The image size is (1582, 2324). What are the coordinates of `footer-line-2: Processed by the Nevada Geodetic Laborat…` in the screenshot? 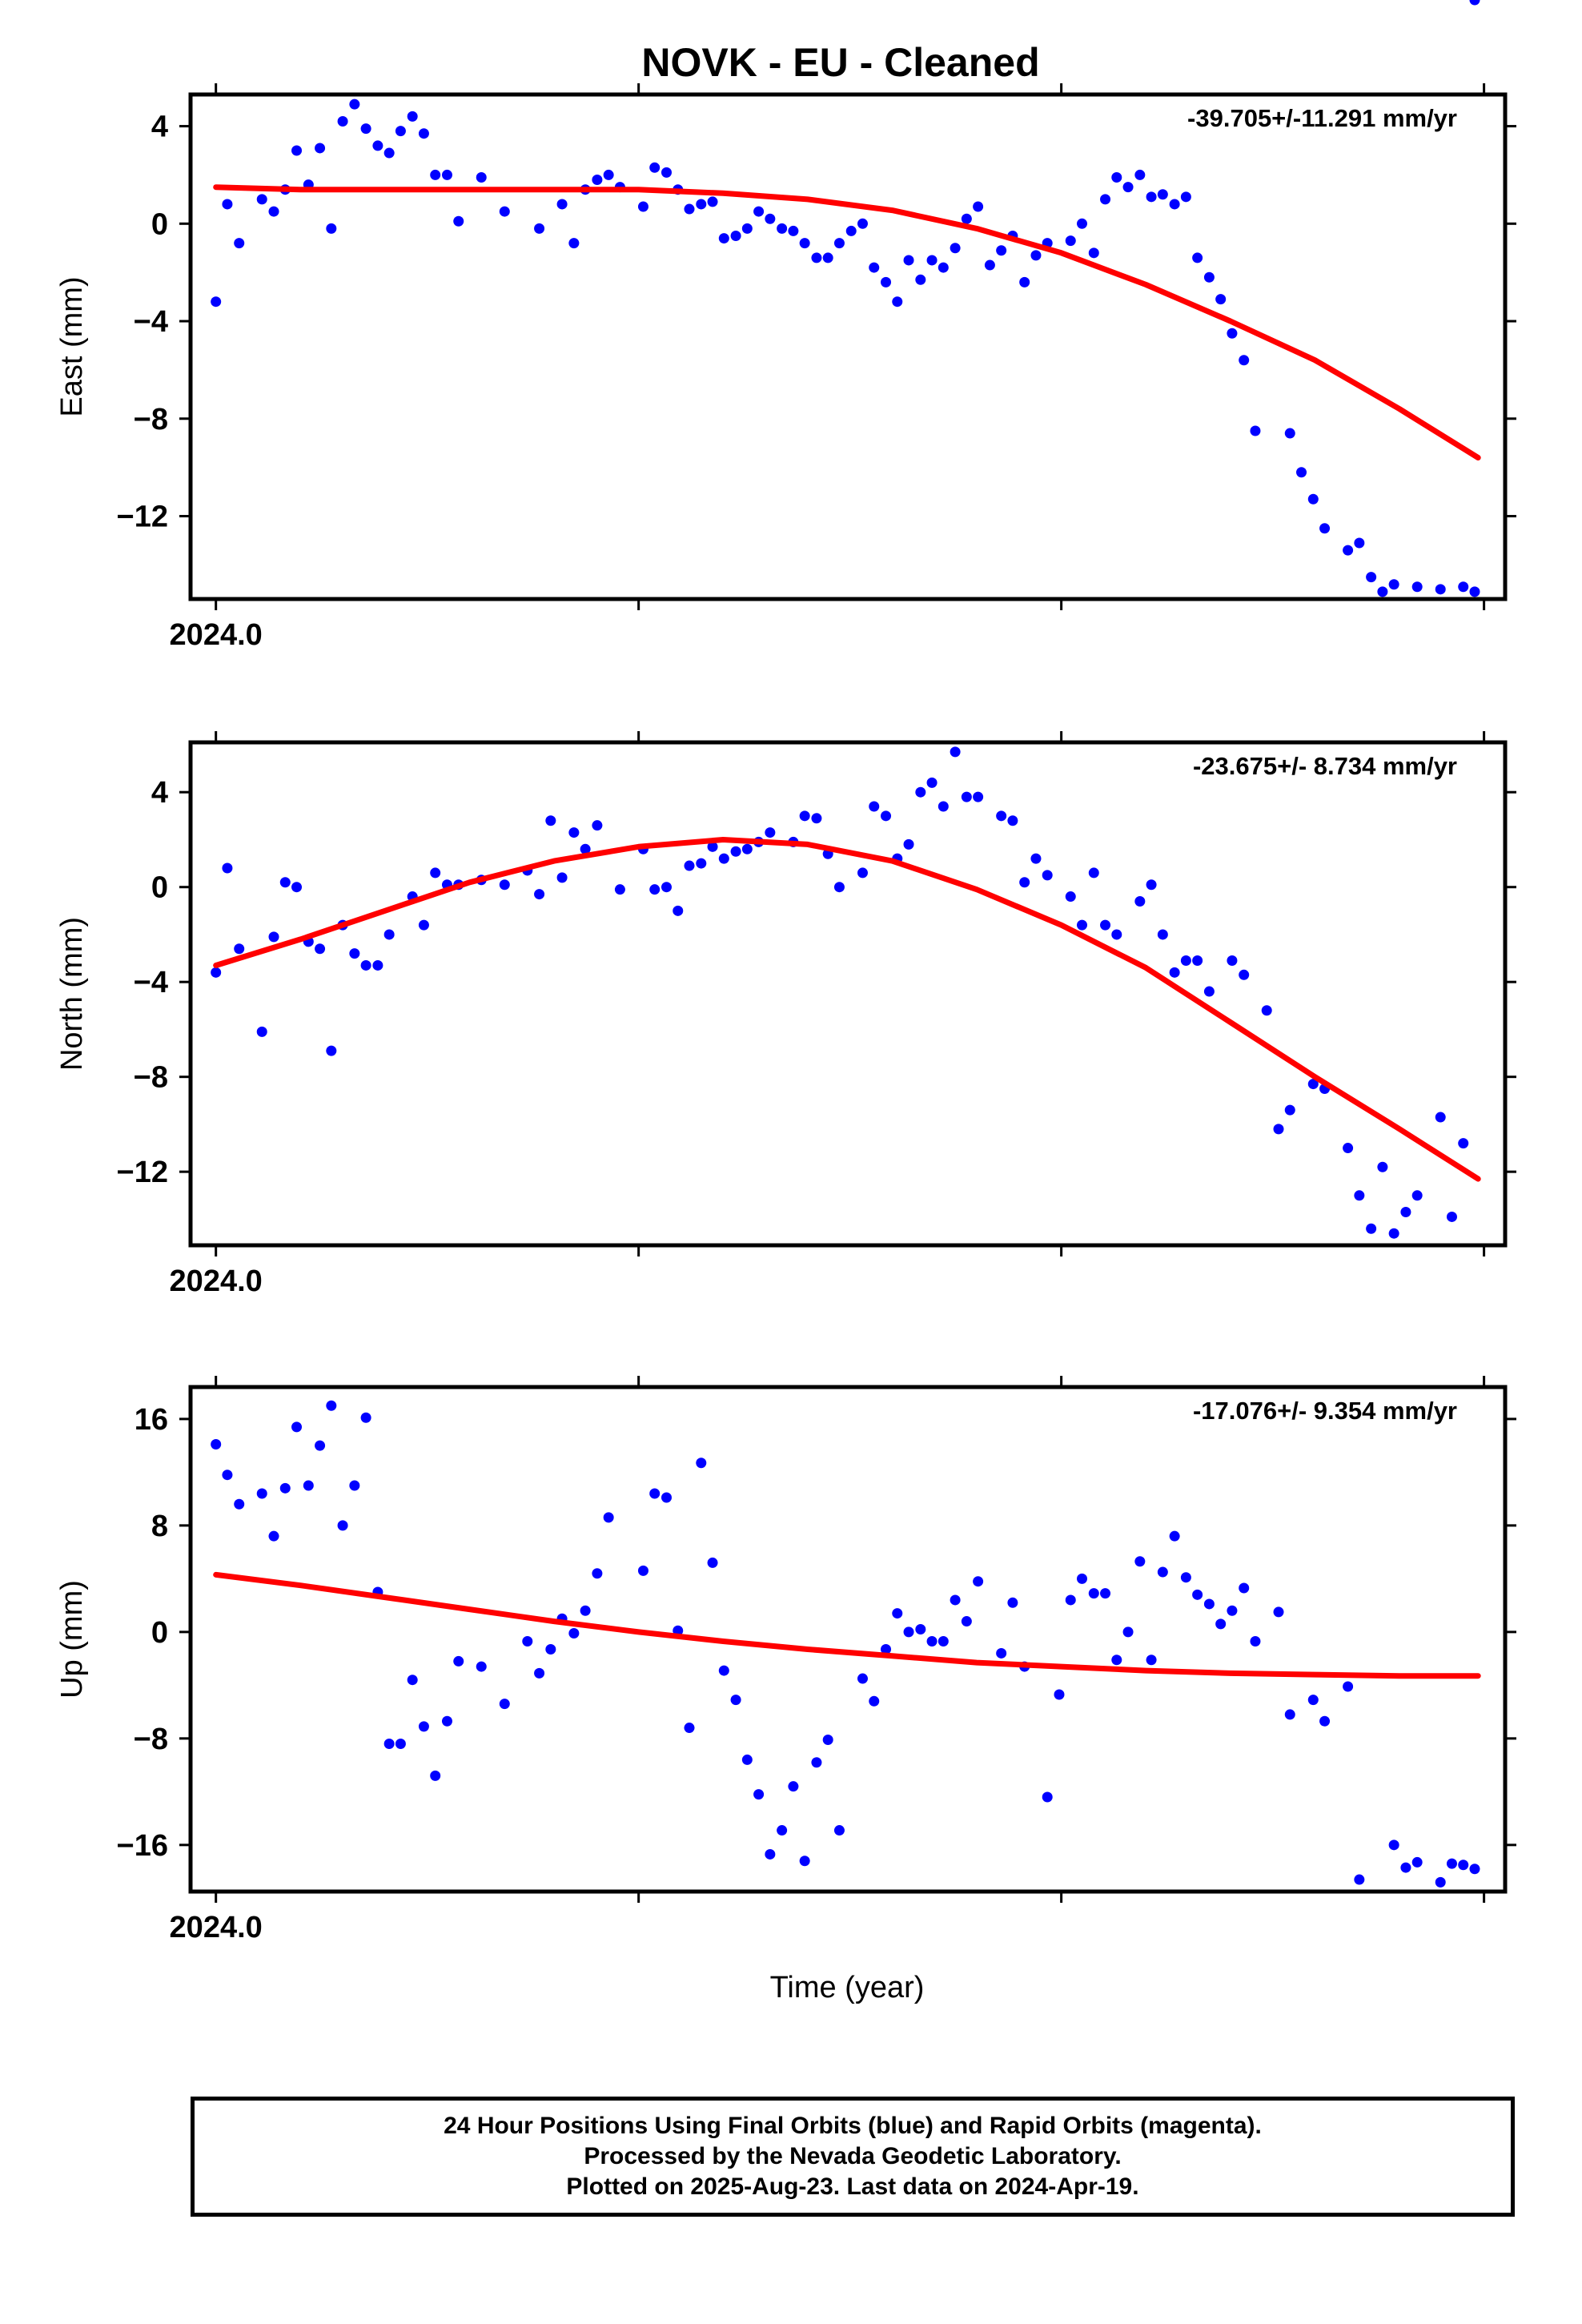 It's located at (853, 2156).